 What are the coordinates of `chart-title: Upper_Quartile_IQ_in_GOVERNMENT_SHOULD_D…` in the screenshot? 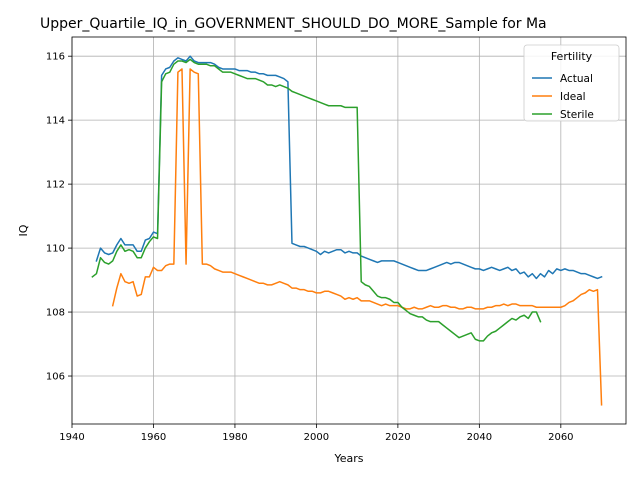 It's located at (293, 24).